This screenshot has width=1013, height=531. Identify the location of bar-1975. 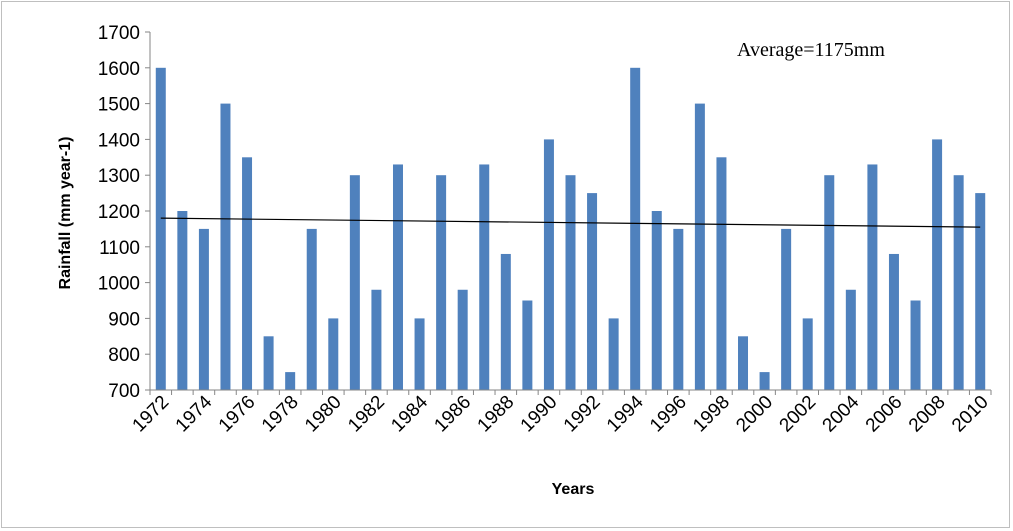
(225, 246).